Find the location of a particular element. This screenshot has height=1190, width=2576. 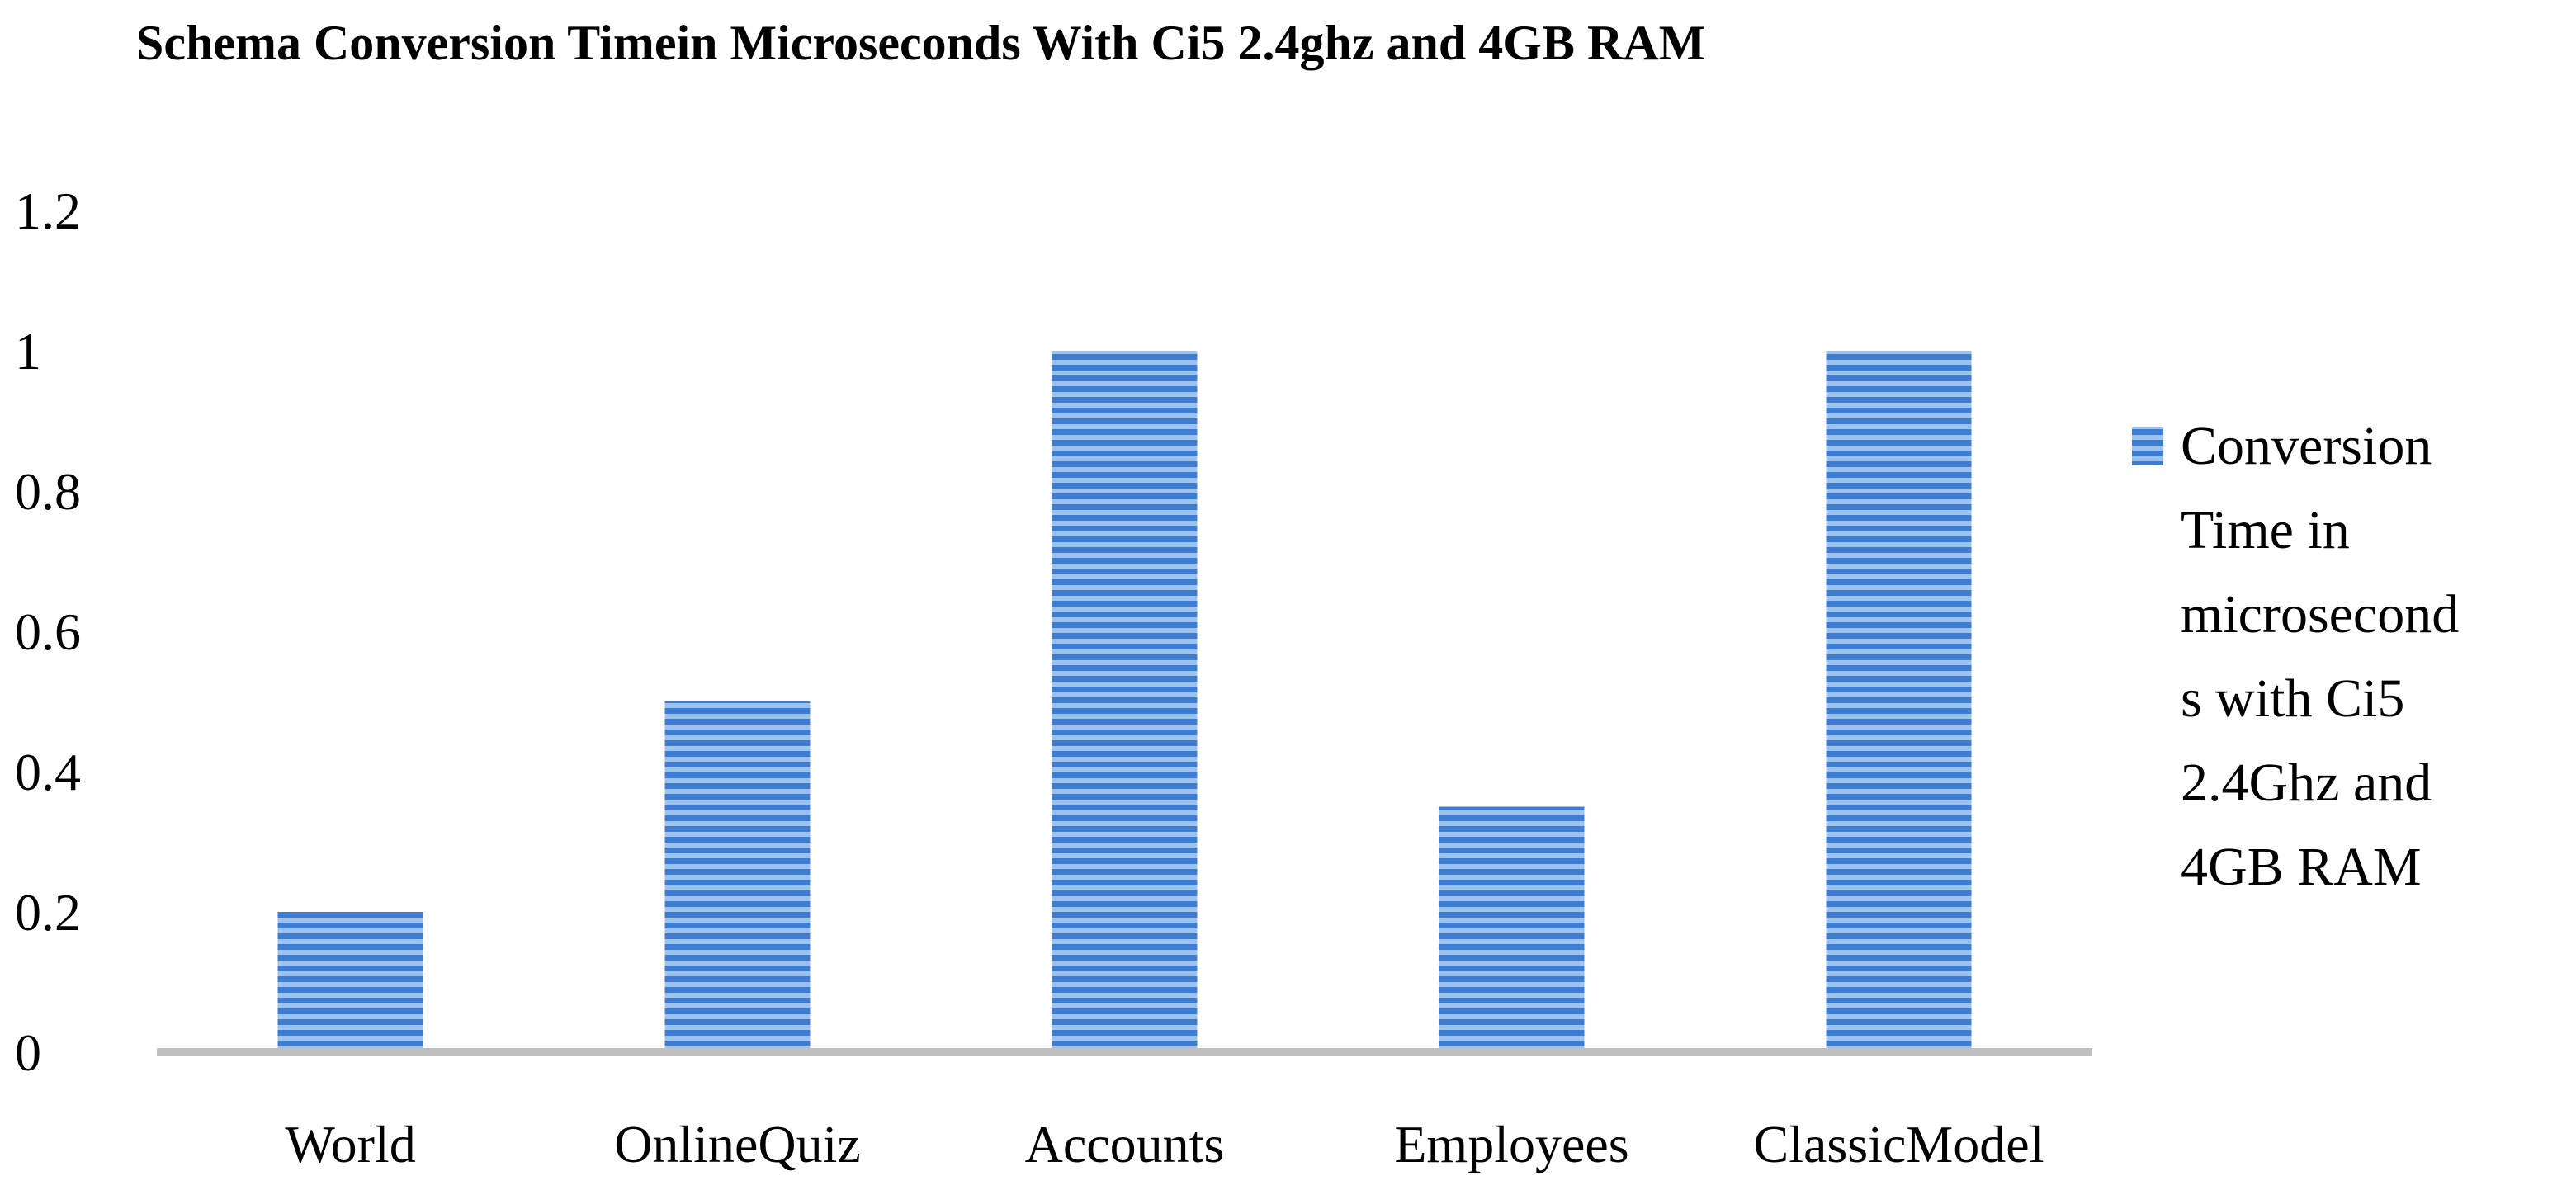

y-tick-label: 0.6 is located at coordinates (48, 631).